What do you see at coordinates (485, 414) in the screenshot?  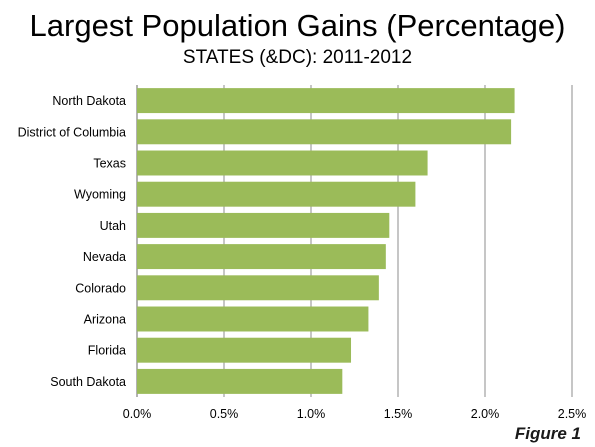 I see `x-tick-label: 2.0%` at bounding box center [485, 414].